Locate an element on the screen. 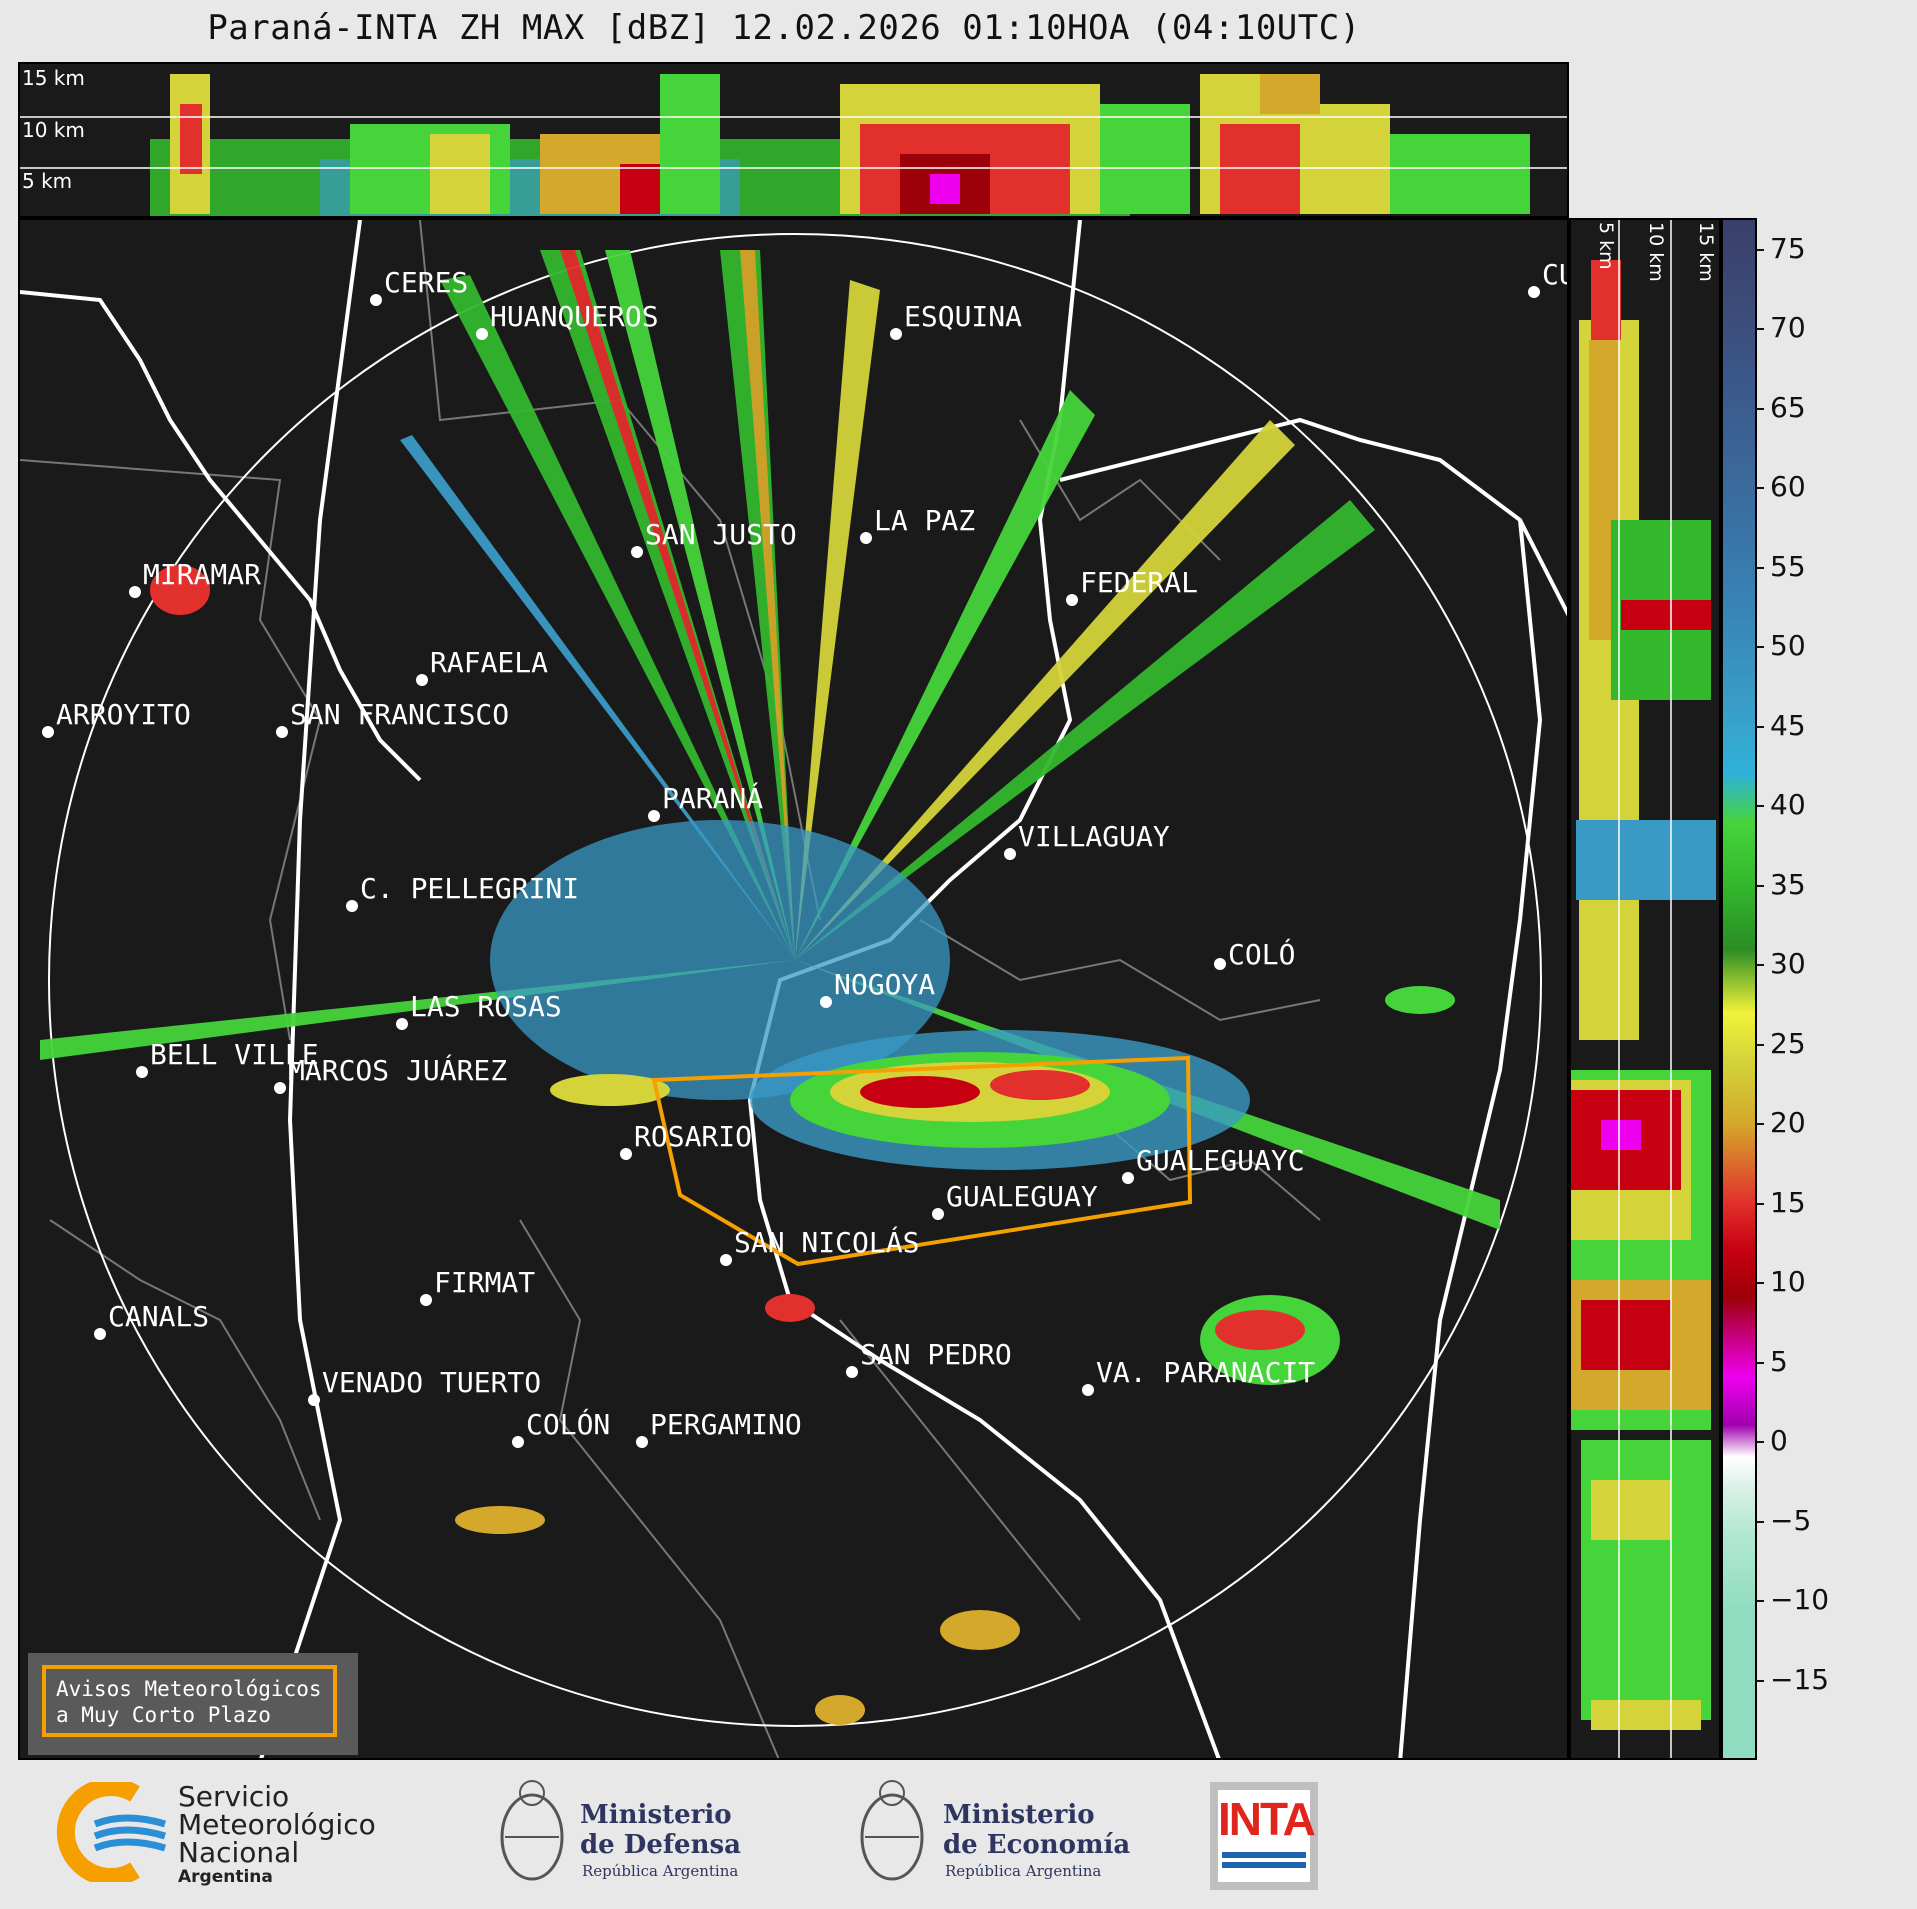 Image resolution: width=1917 pixels, height=1909 pixels. city-marker: FIRMAT is located at coordinates (477, 1286).